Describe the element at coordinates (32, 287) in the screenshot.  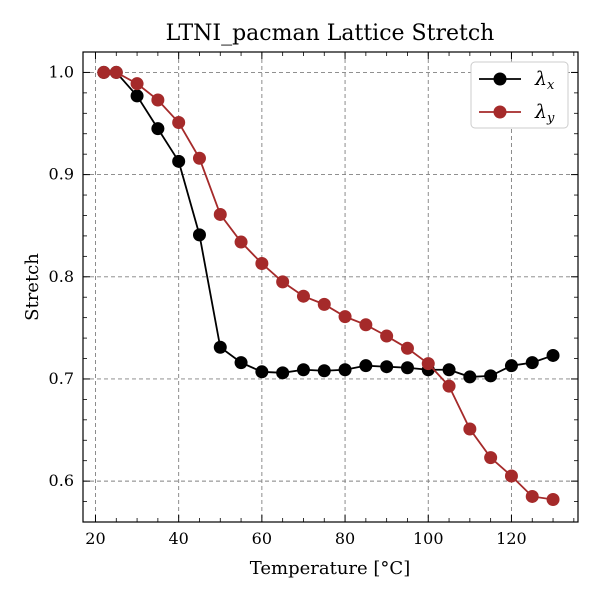
I see `y-axis-label: Stretch` at that location.